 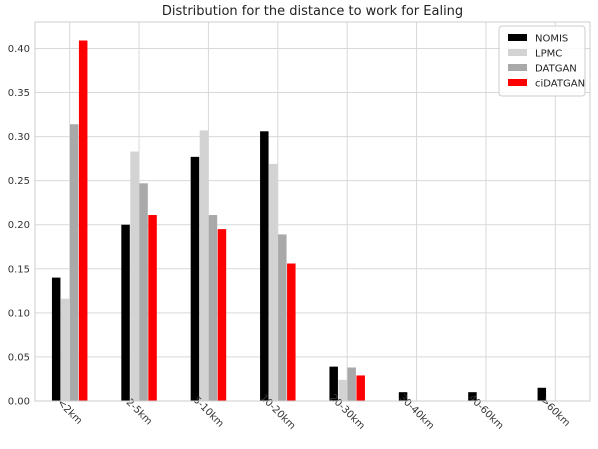 I want to click on y-tick-label: 0.40, so click(x=19, y=49).